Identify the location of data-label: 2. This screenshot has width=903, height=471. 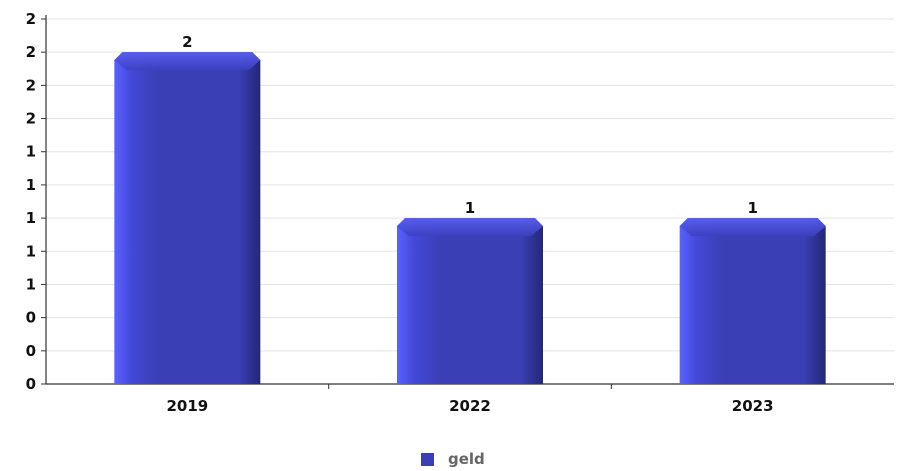
(187, 42).